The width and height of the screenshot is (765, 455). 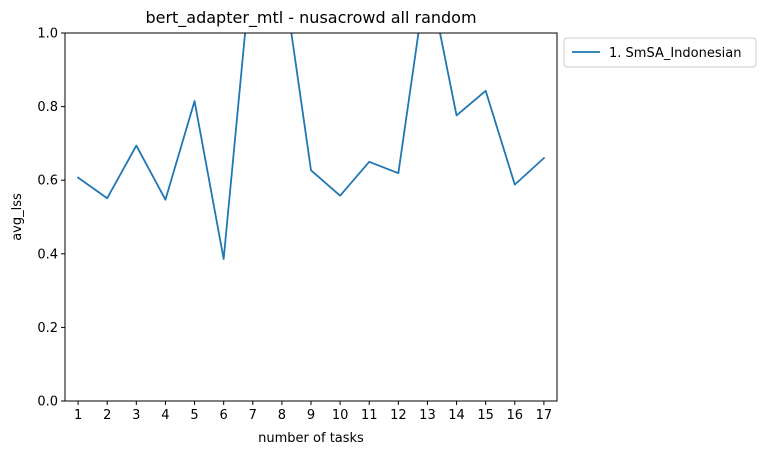 What do you see at coordinates (17, 217) in the screenshot?
I see `y-axis-title: avg_lss` at bounding box center [17, 217].